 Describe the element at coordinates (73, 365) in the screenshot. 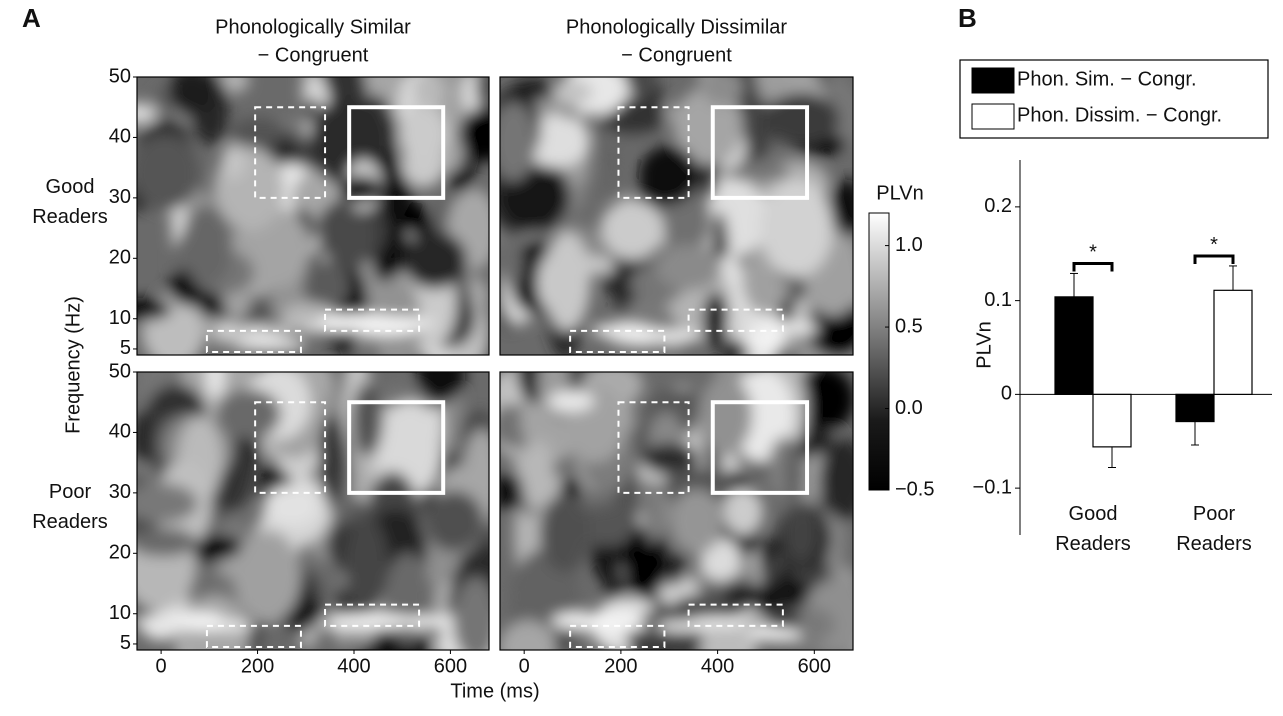

I see `y-axis-label: Frequency (Hz)` at that location.